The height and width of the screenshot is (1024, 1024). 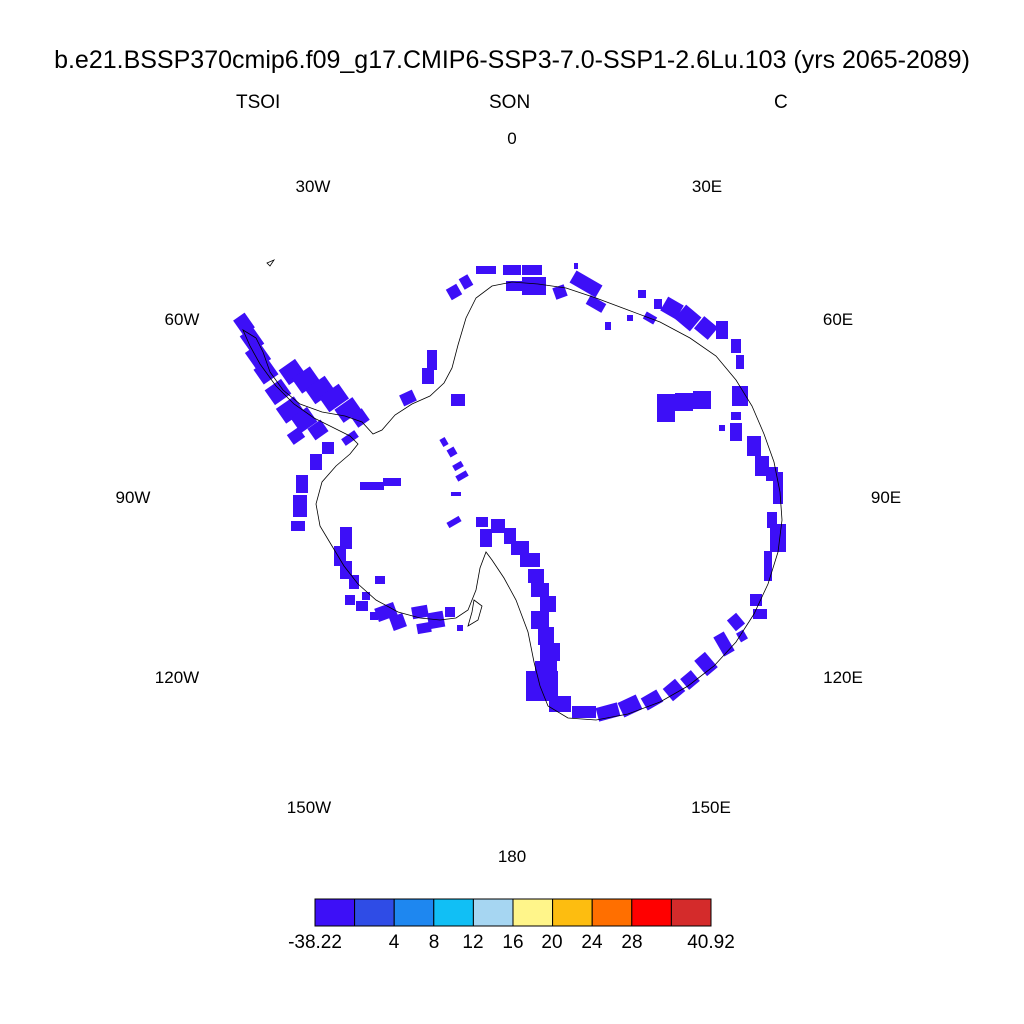 I want to click on lon-label-30w: 30W, so click(x=313, y=186).